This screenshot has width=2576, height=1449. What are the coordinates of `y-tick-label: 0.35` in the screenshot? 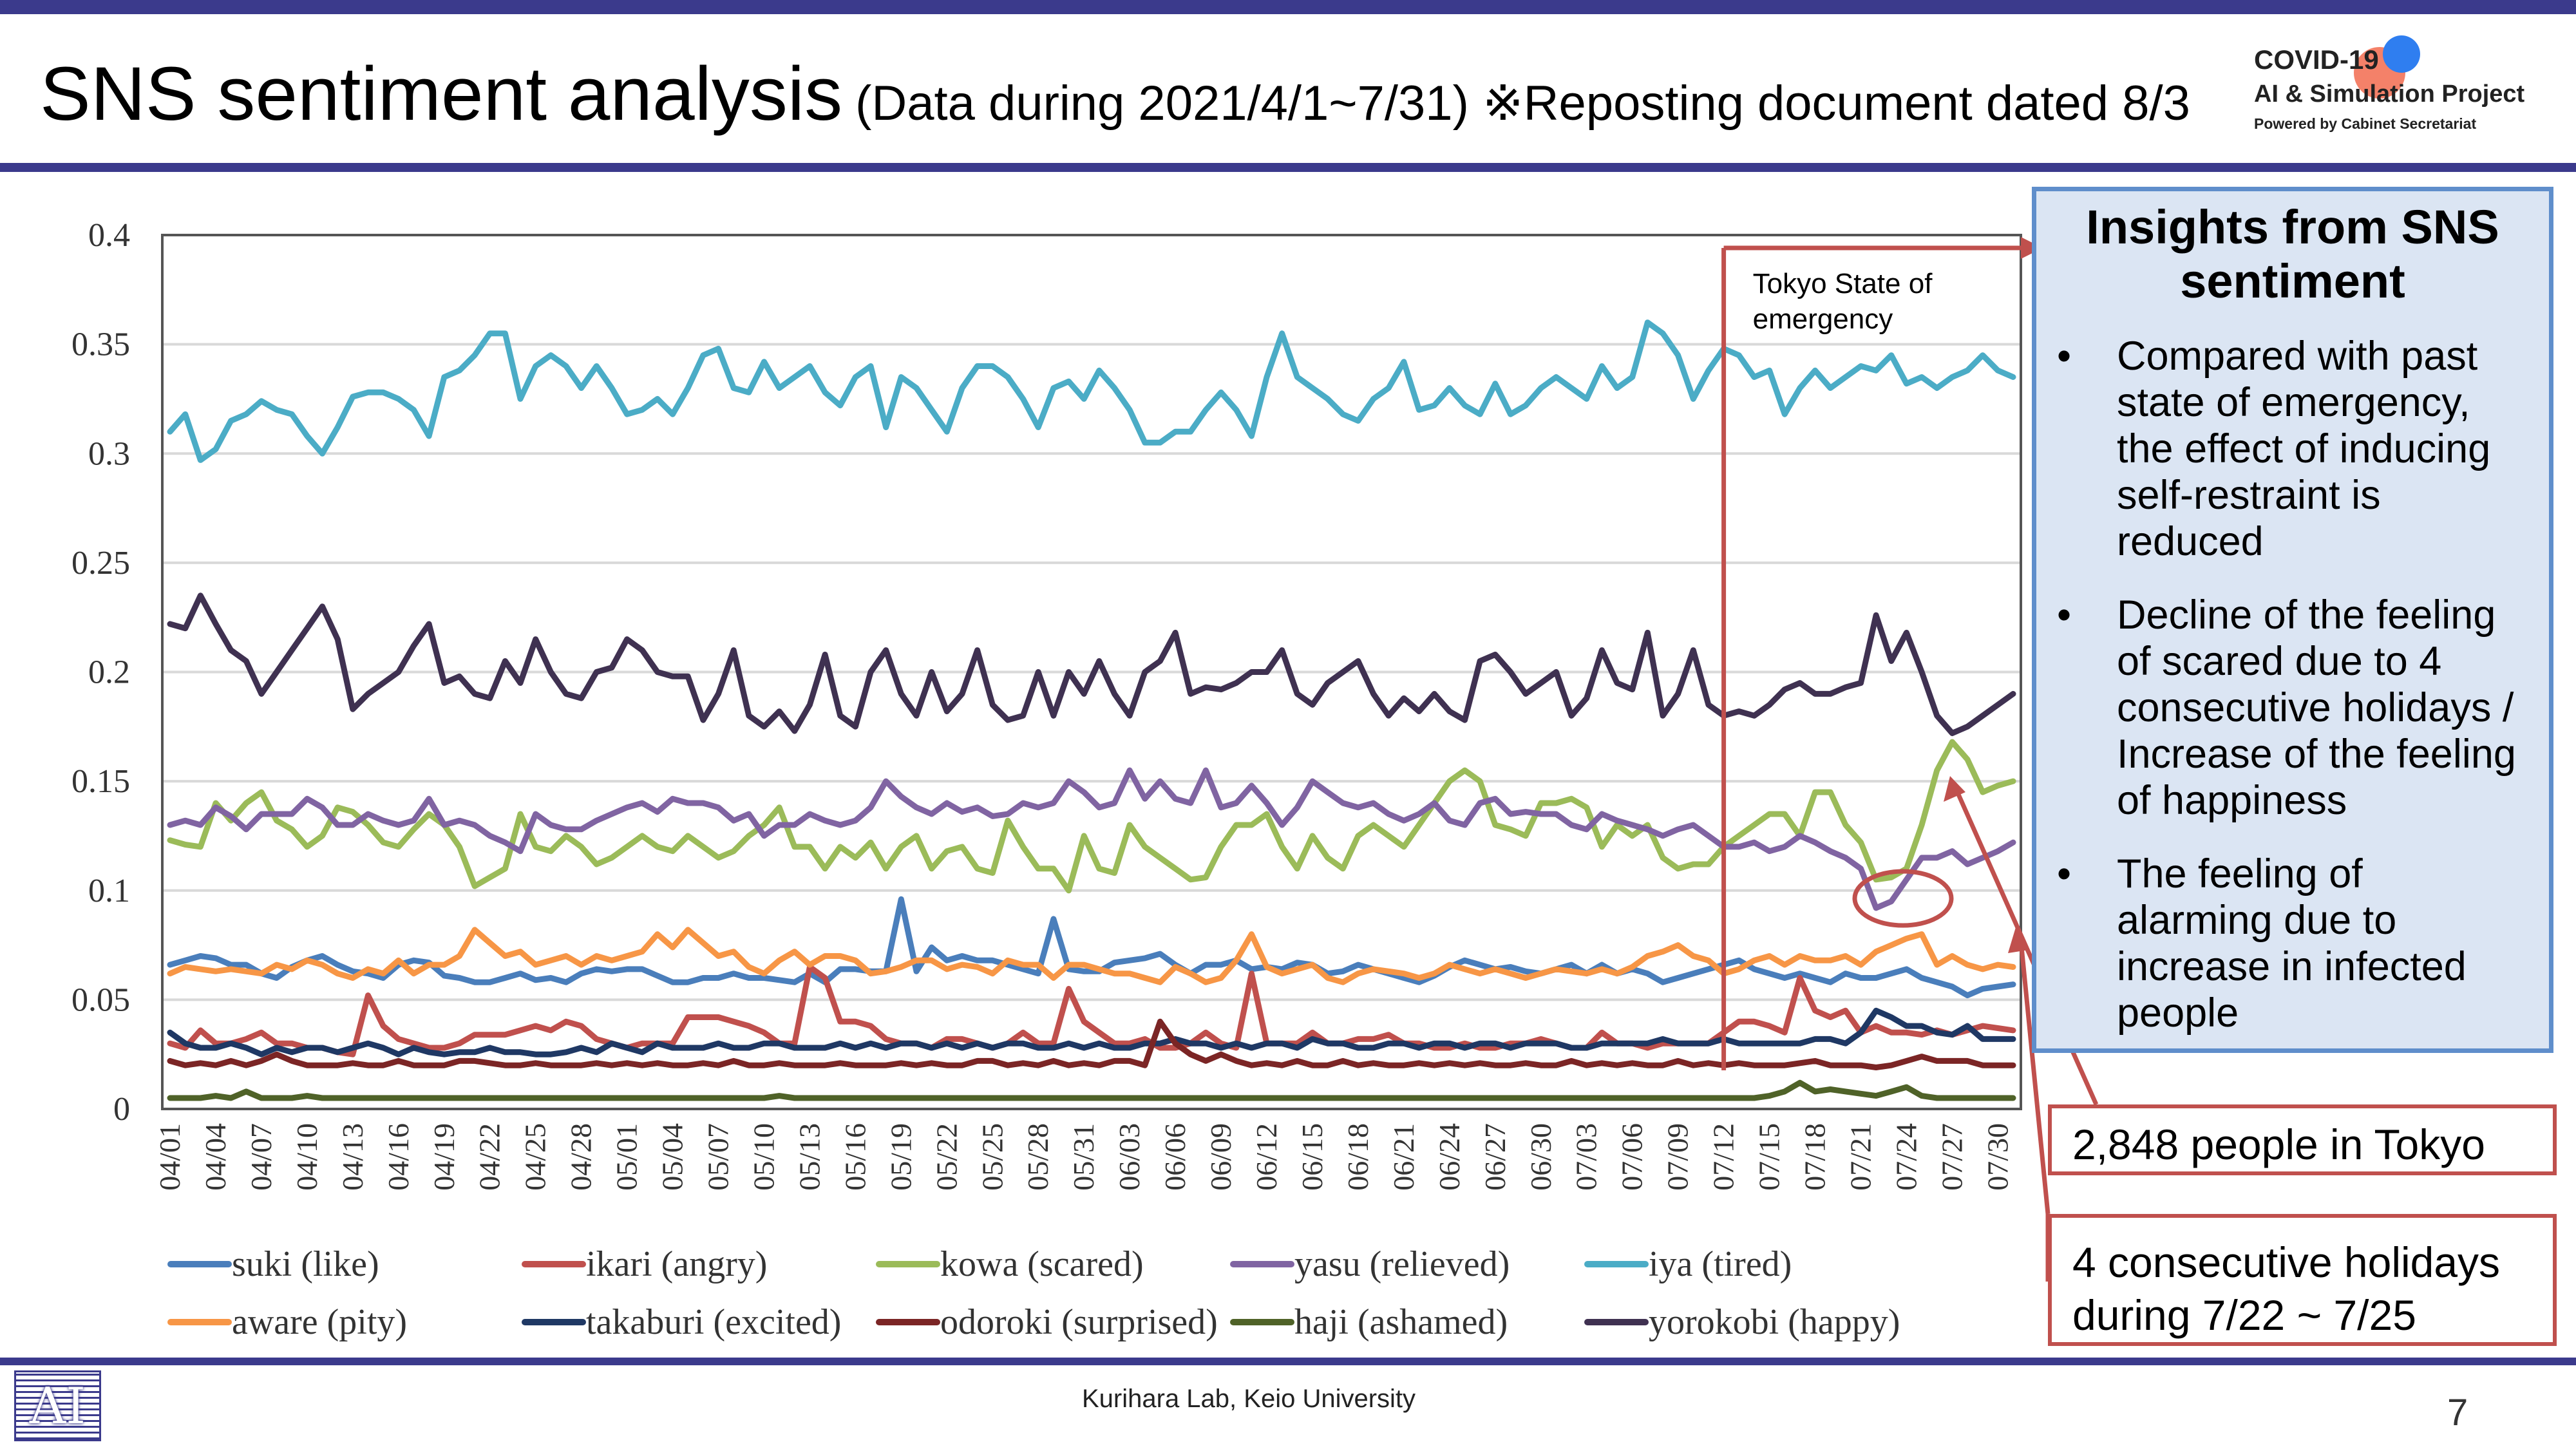 It's located at (100, 345).